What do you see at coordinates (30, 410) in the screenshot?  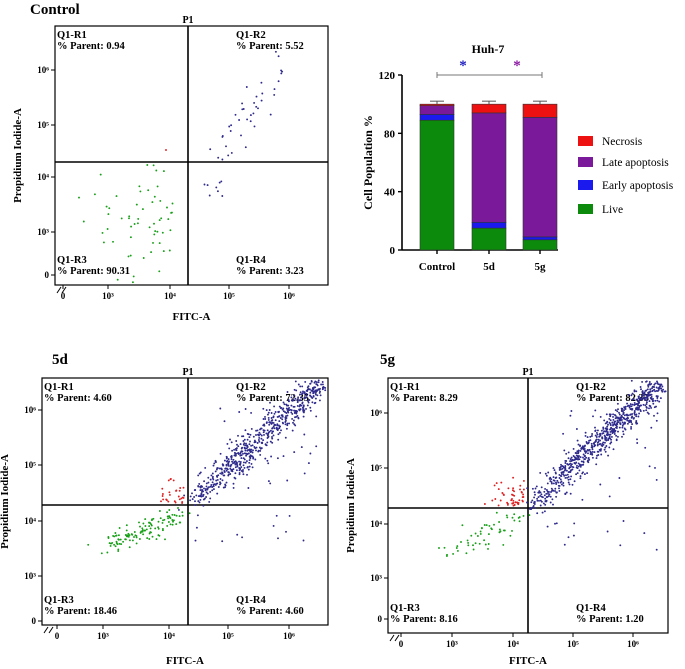 I see `y-tick-label: 10⁶` at bounding box center [30, 410].